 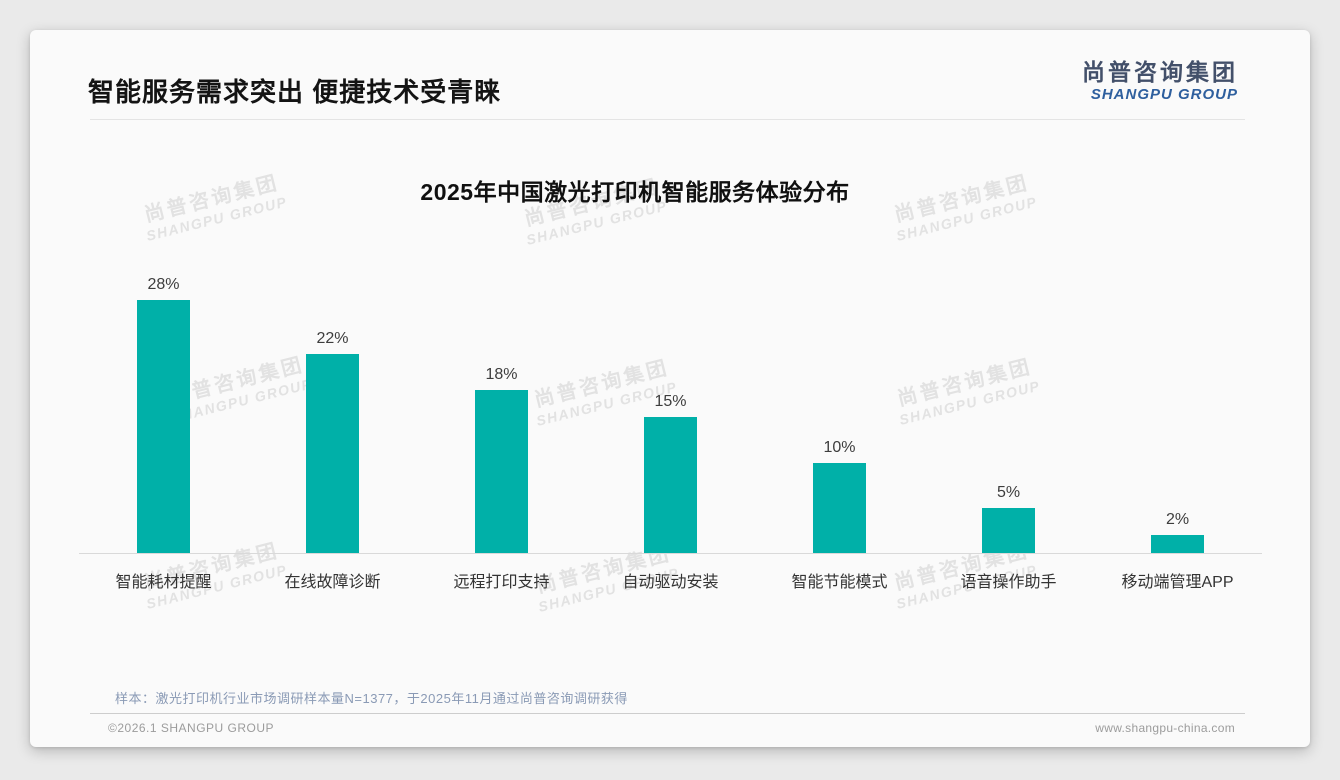 What do you see at coordinates (1177, 582) in the screenshot?
I see `category-label: 移动端管理APP` at bounding box center [1177, 582].